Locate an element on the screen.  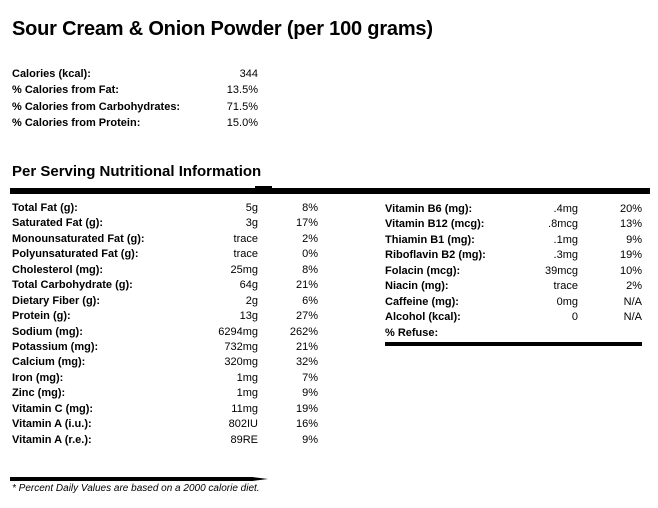
nutrient-amount: 802IU is located at coordinates (243, 424).